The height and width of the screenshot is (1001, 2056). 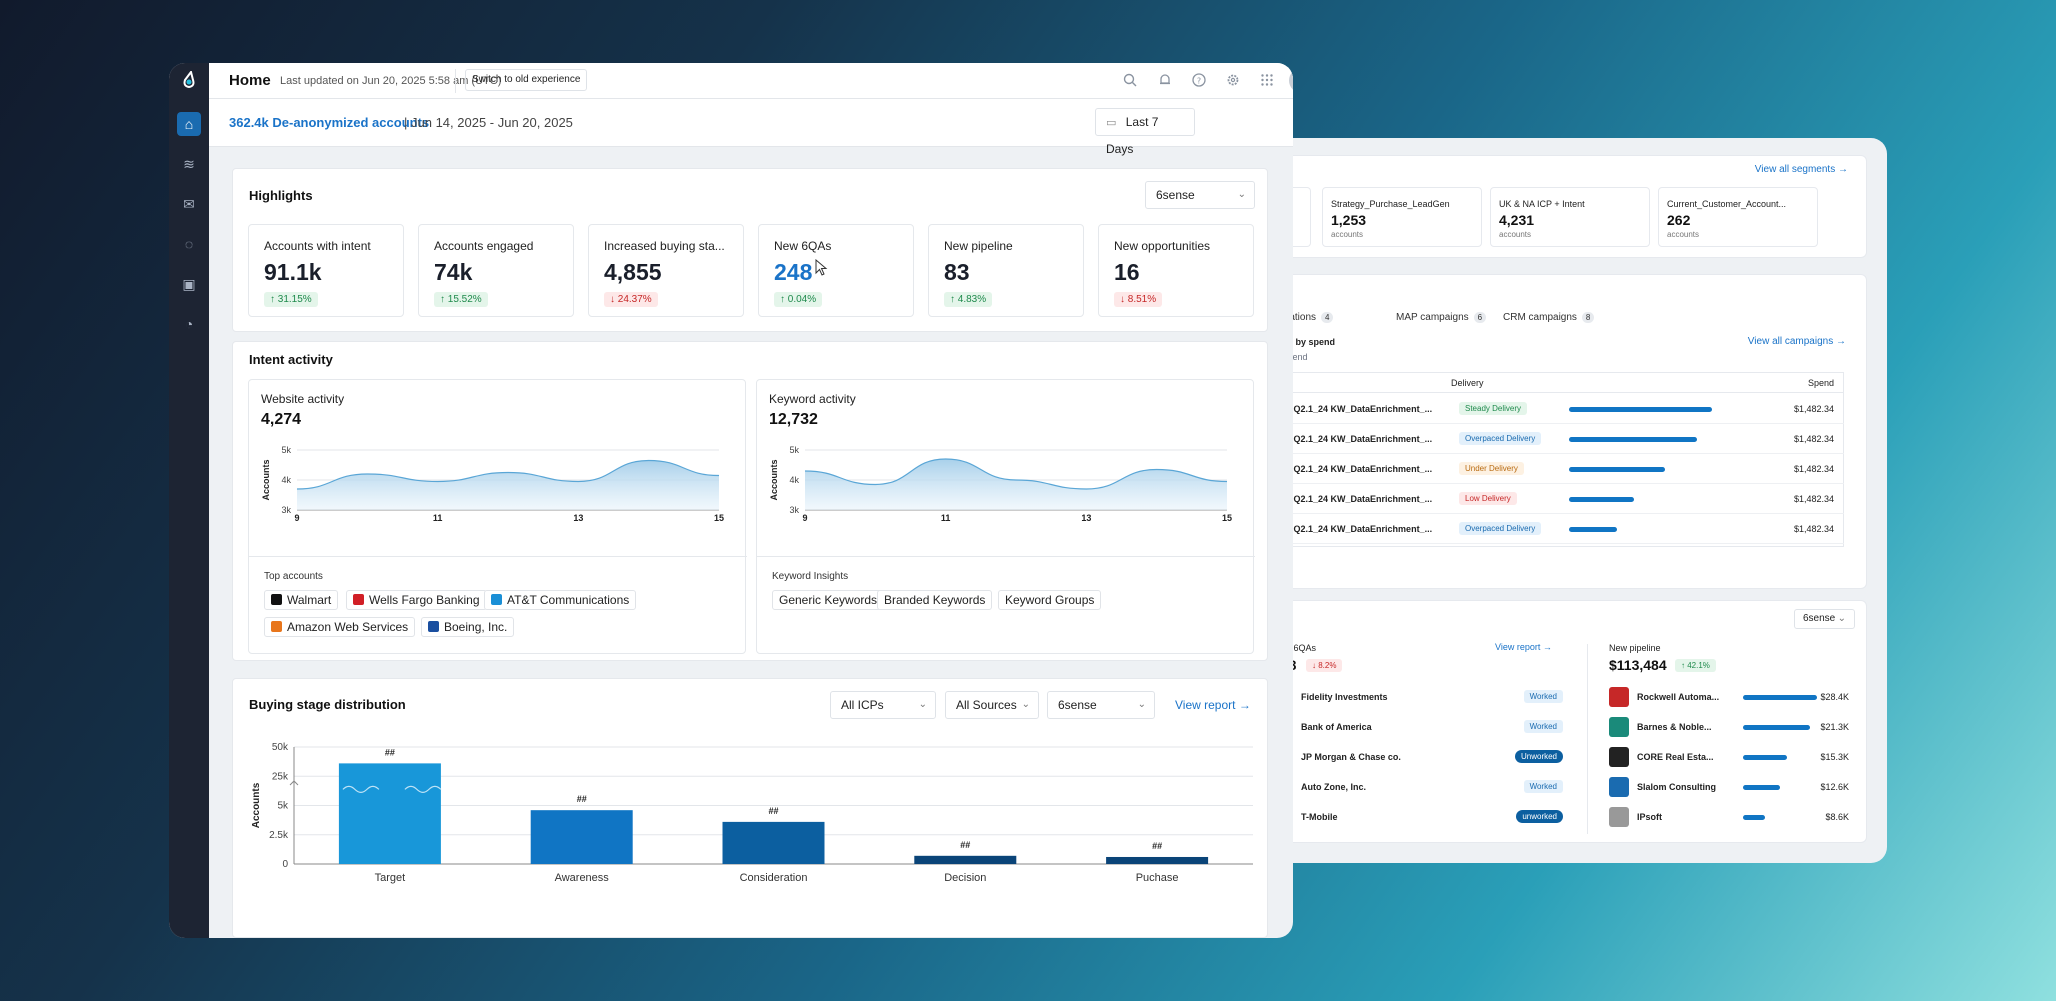 I want to click on list-item: Rockwell Automa... $28.4K, so click(x=1729, y=697).